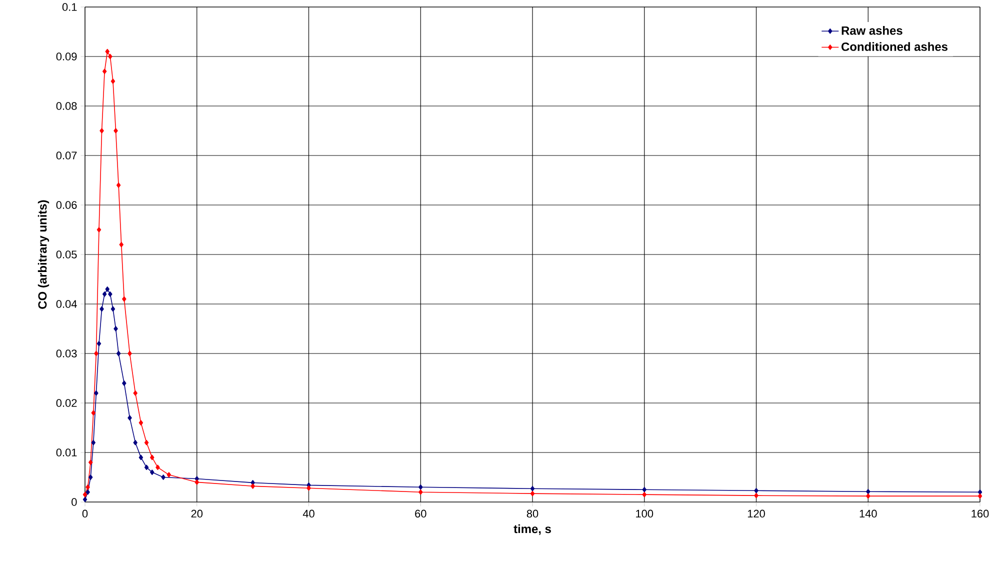  I want to click on y-tick-label: 0.05, so click(66, 254).